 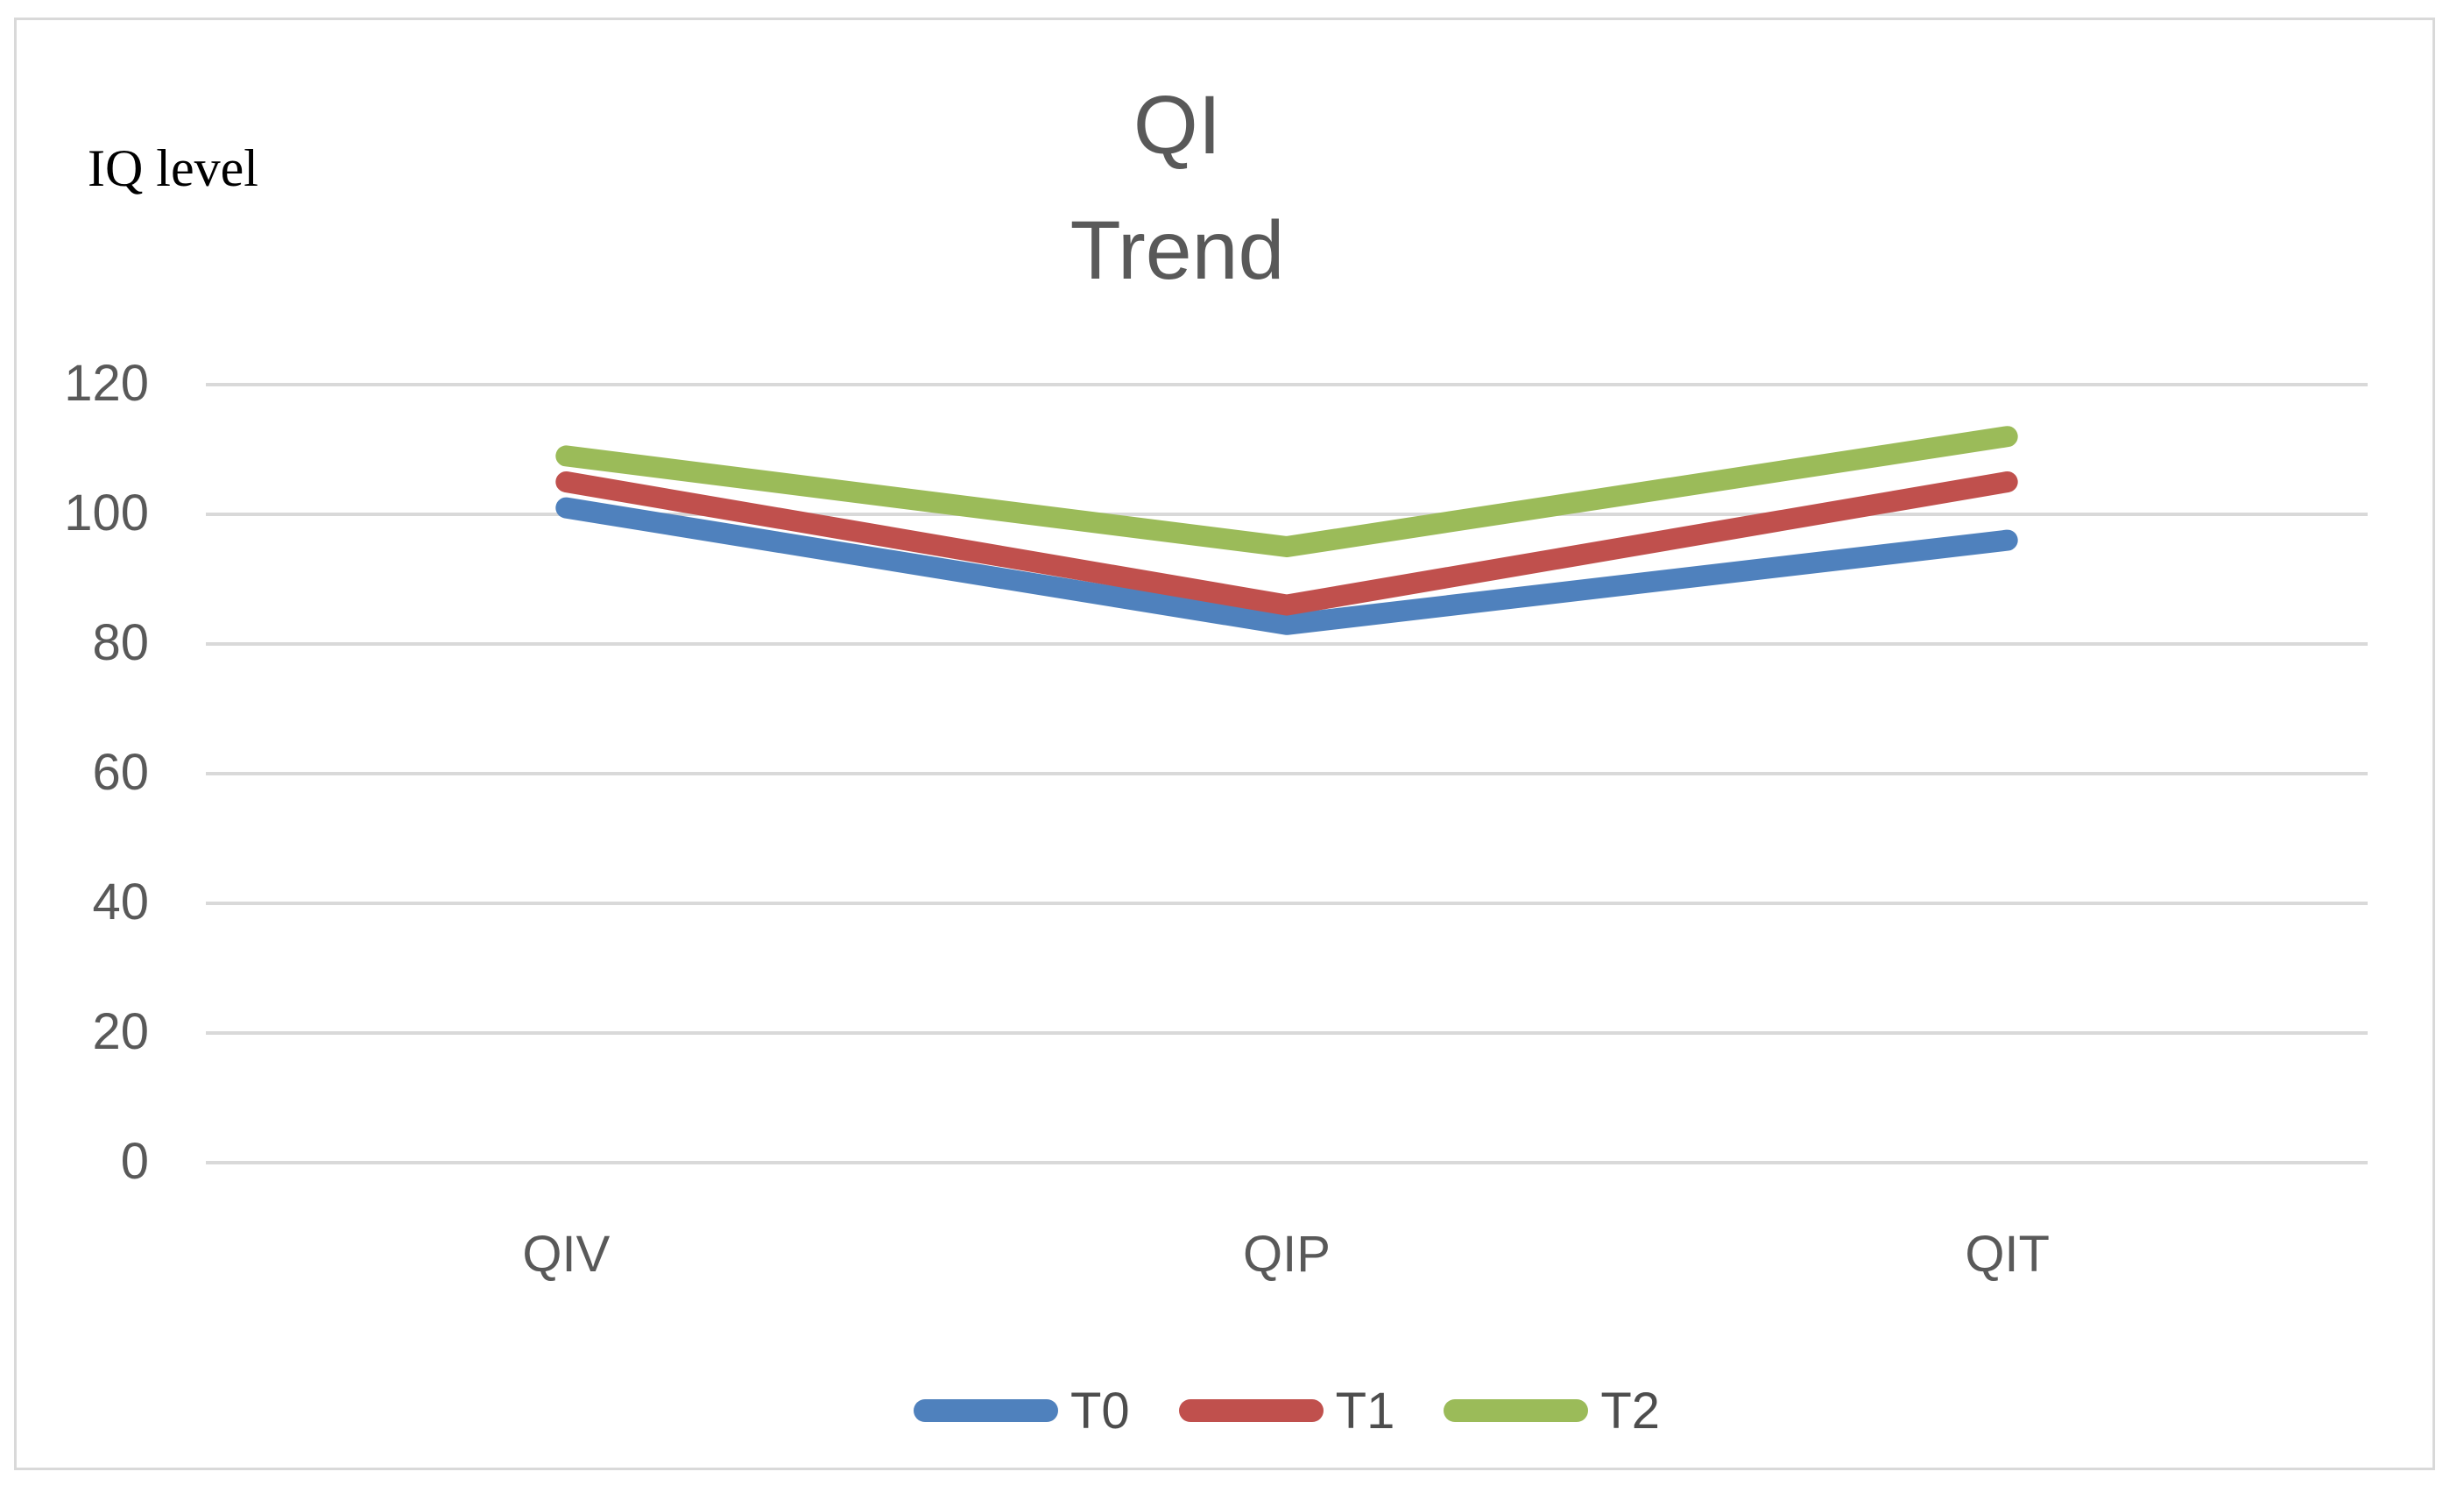 I want to click on chart-title: QI Trend, so click(x=1177, y=188).